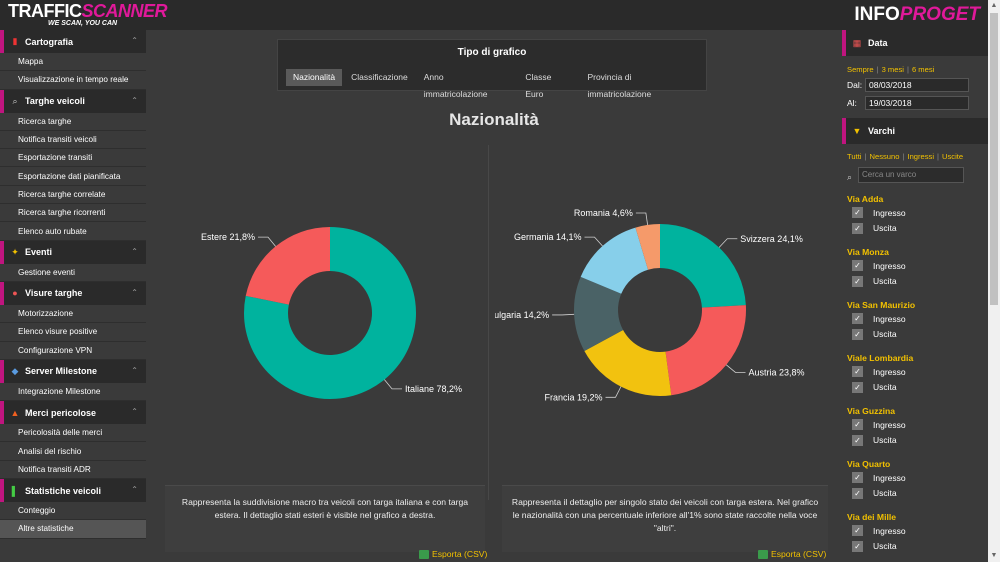 This screenshot has height=562, width=1000. Describe the element at coordinates (915, 43) in the screenshot. I see `date-section-header: ▦ Data` at that location.